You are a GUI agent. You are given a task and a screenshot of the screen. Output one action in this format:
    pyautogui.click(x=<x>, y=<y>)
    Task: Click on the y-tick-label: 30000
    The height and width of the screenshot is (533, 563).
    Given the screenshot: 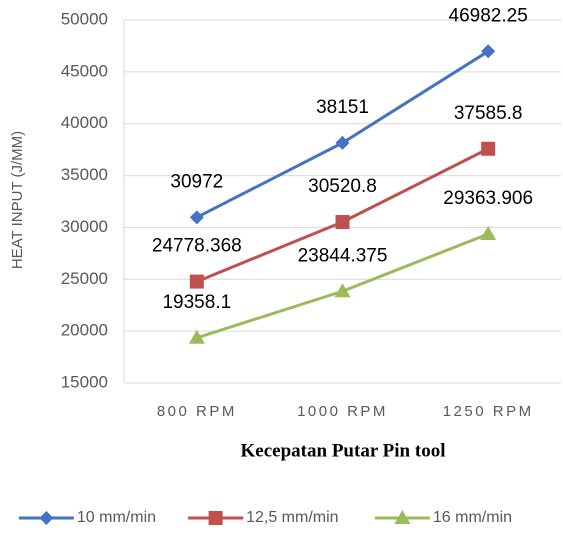 What is the action you would take?
    pyautogui.click(x=84, y=226)
    